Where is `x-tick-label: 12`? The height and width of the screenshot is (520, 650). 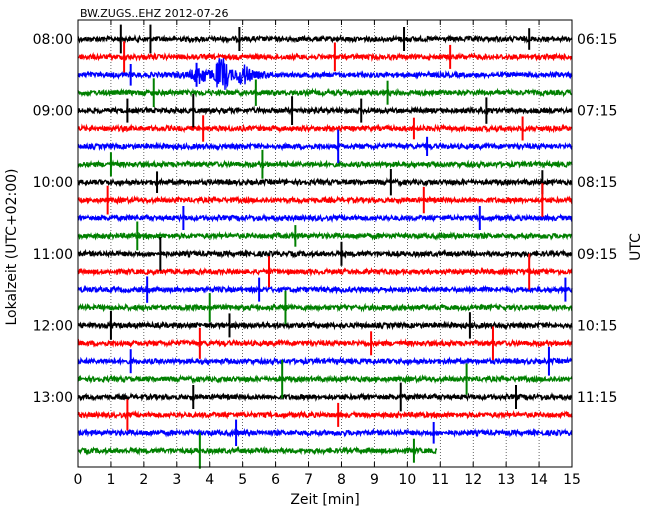
x-tick-label: 12 is located at coordinates (473, 480).